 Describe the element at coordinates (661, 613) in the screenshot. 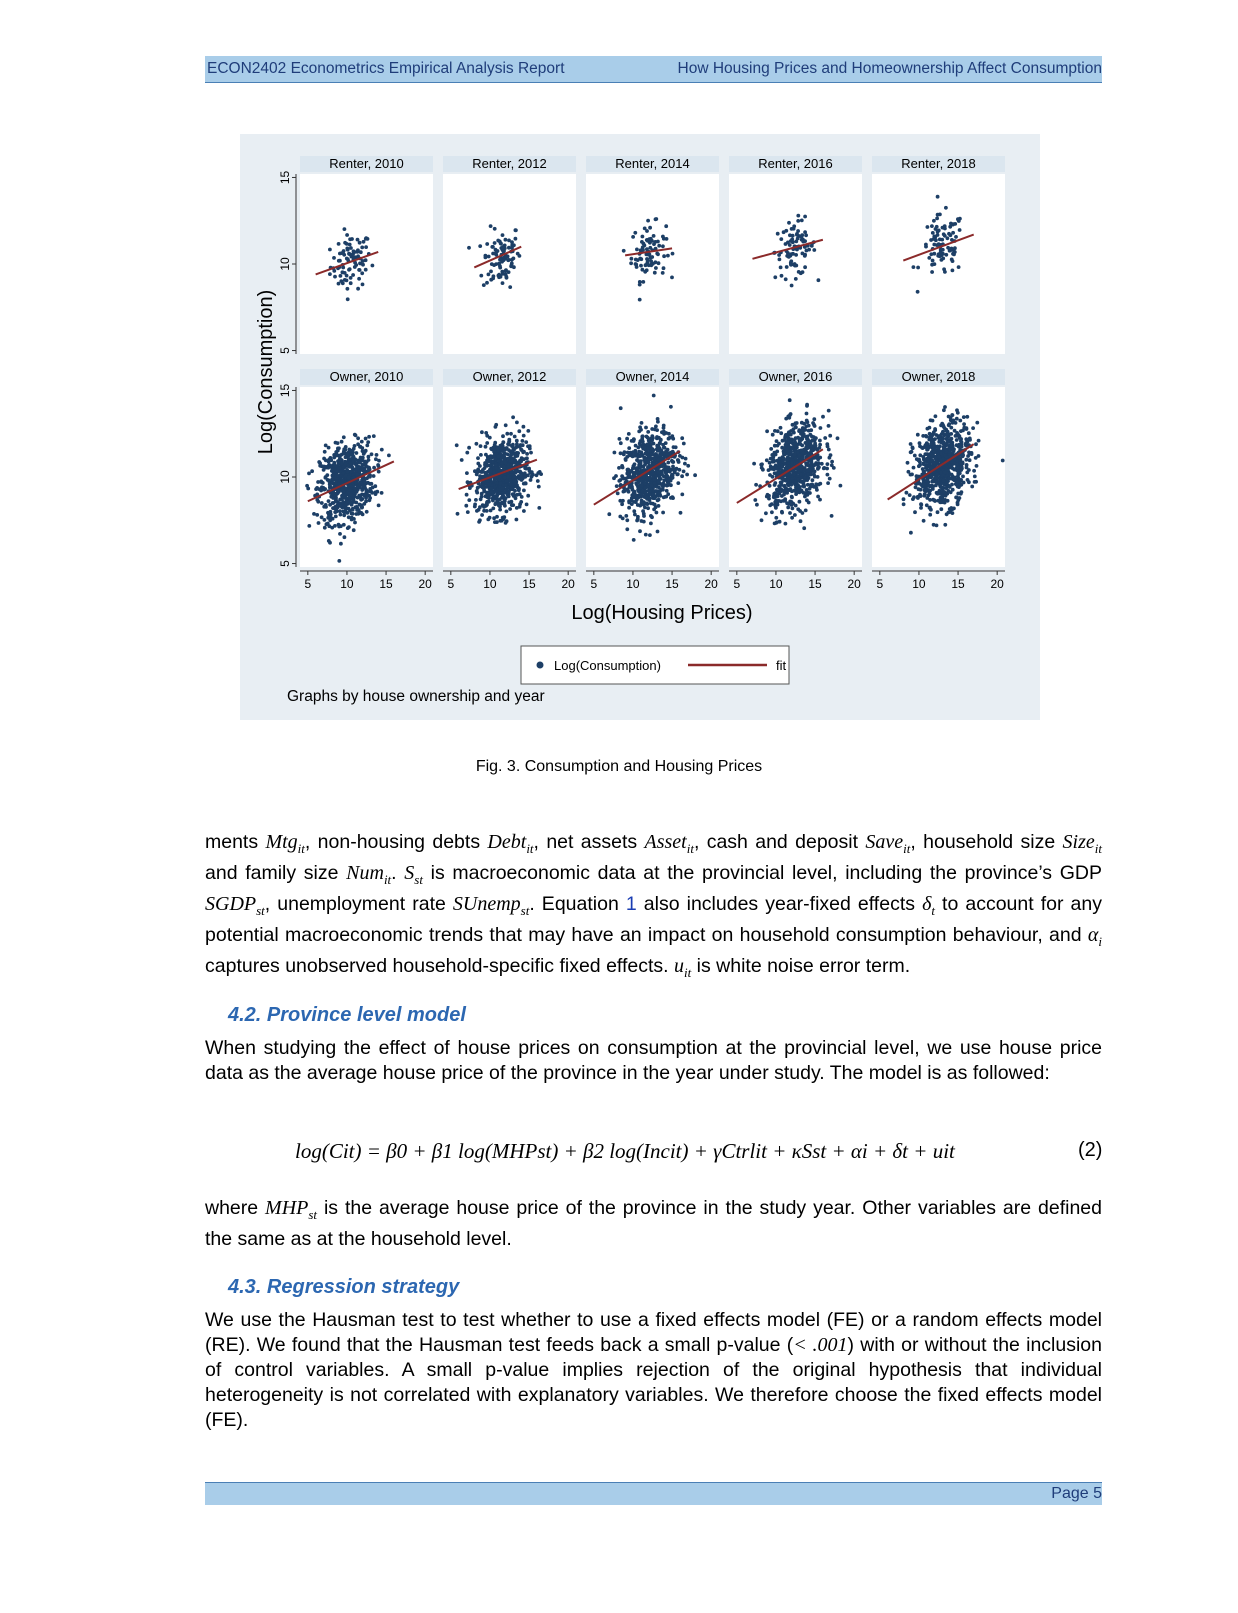

I see `x-axis-label: Log(Housing Prices)` at that location.